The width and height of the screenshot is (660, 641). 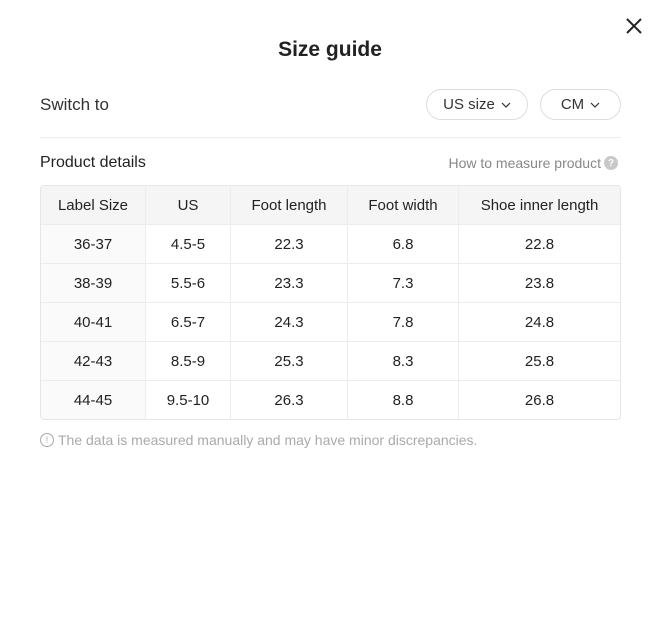 I want to click on table-cell: 7.3, so click(x=403, y=283).